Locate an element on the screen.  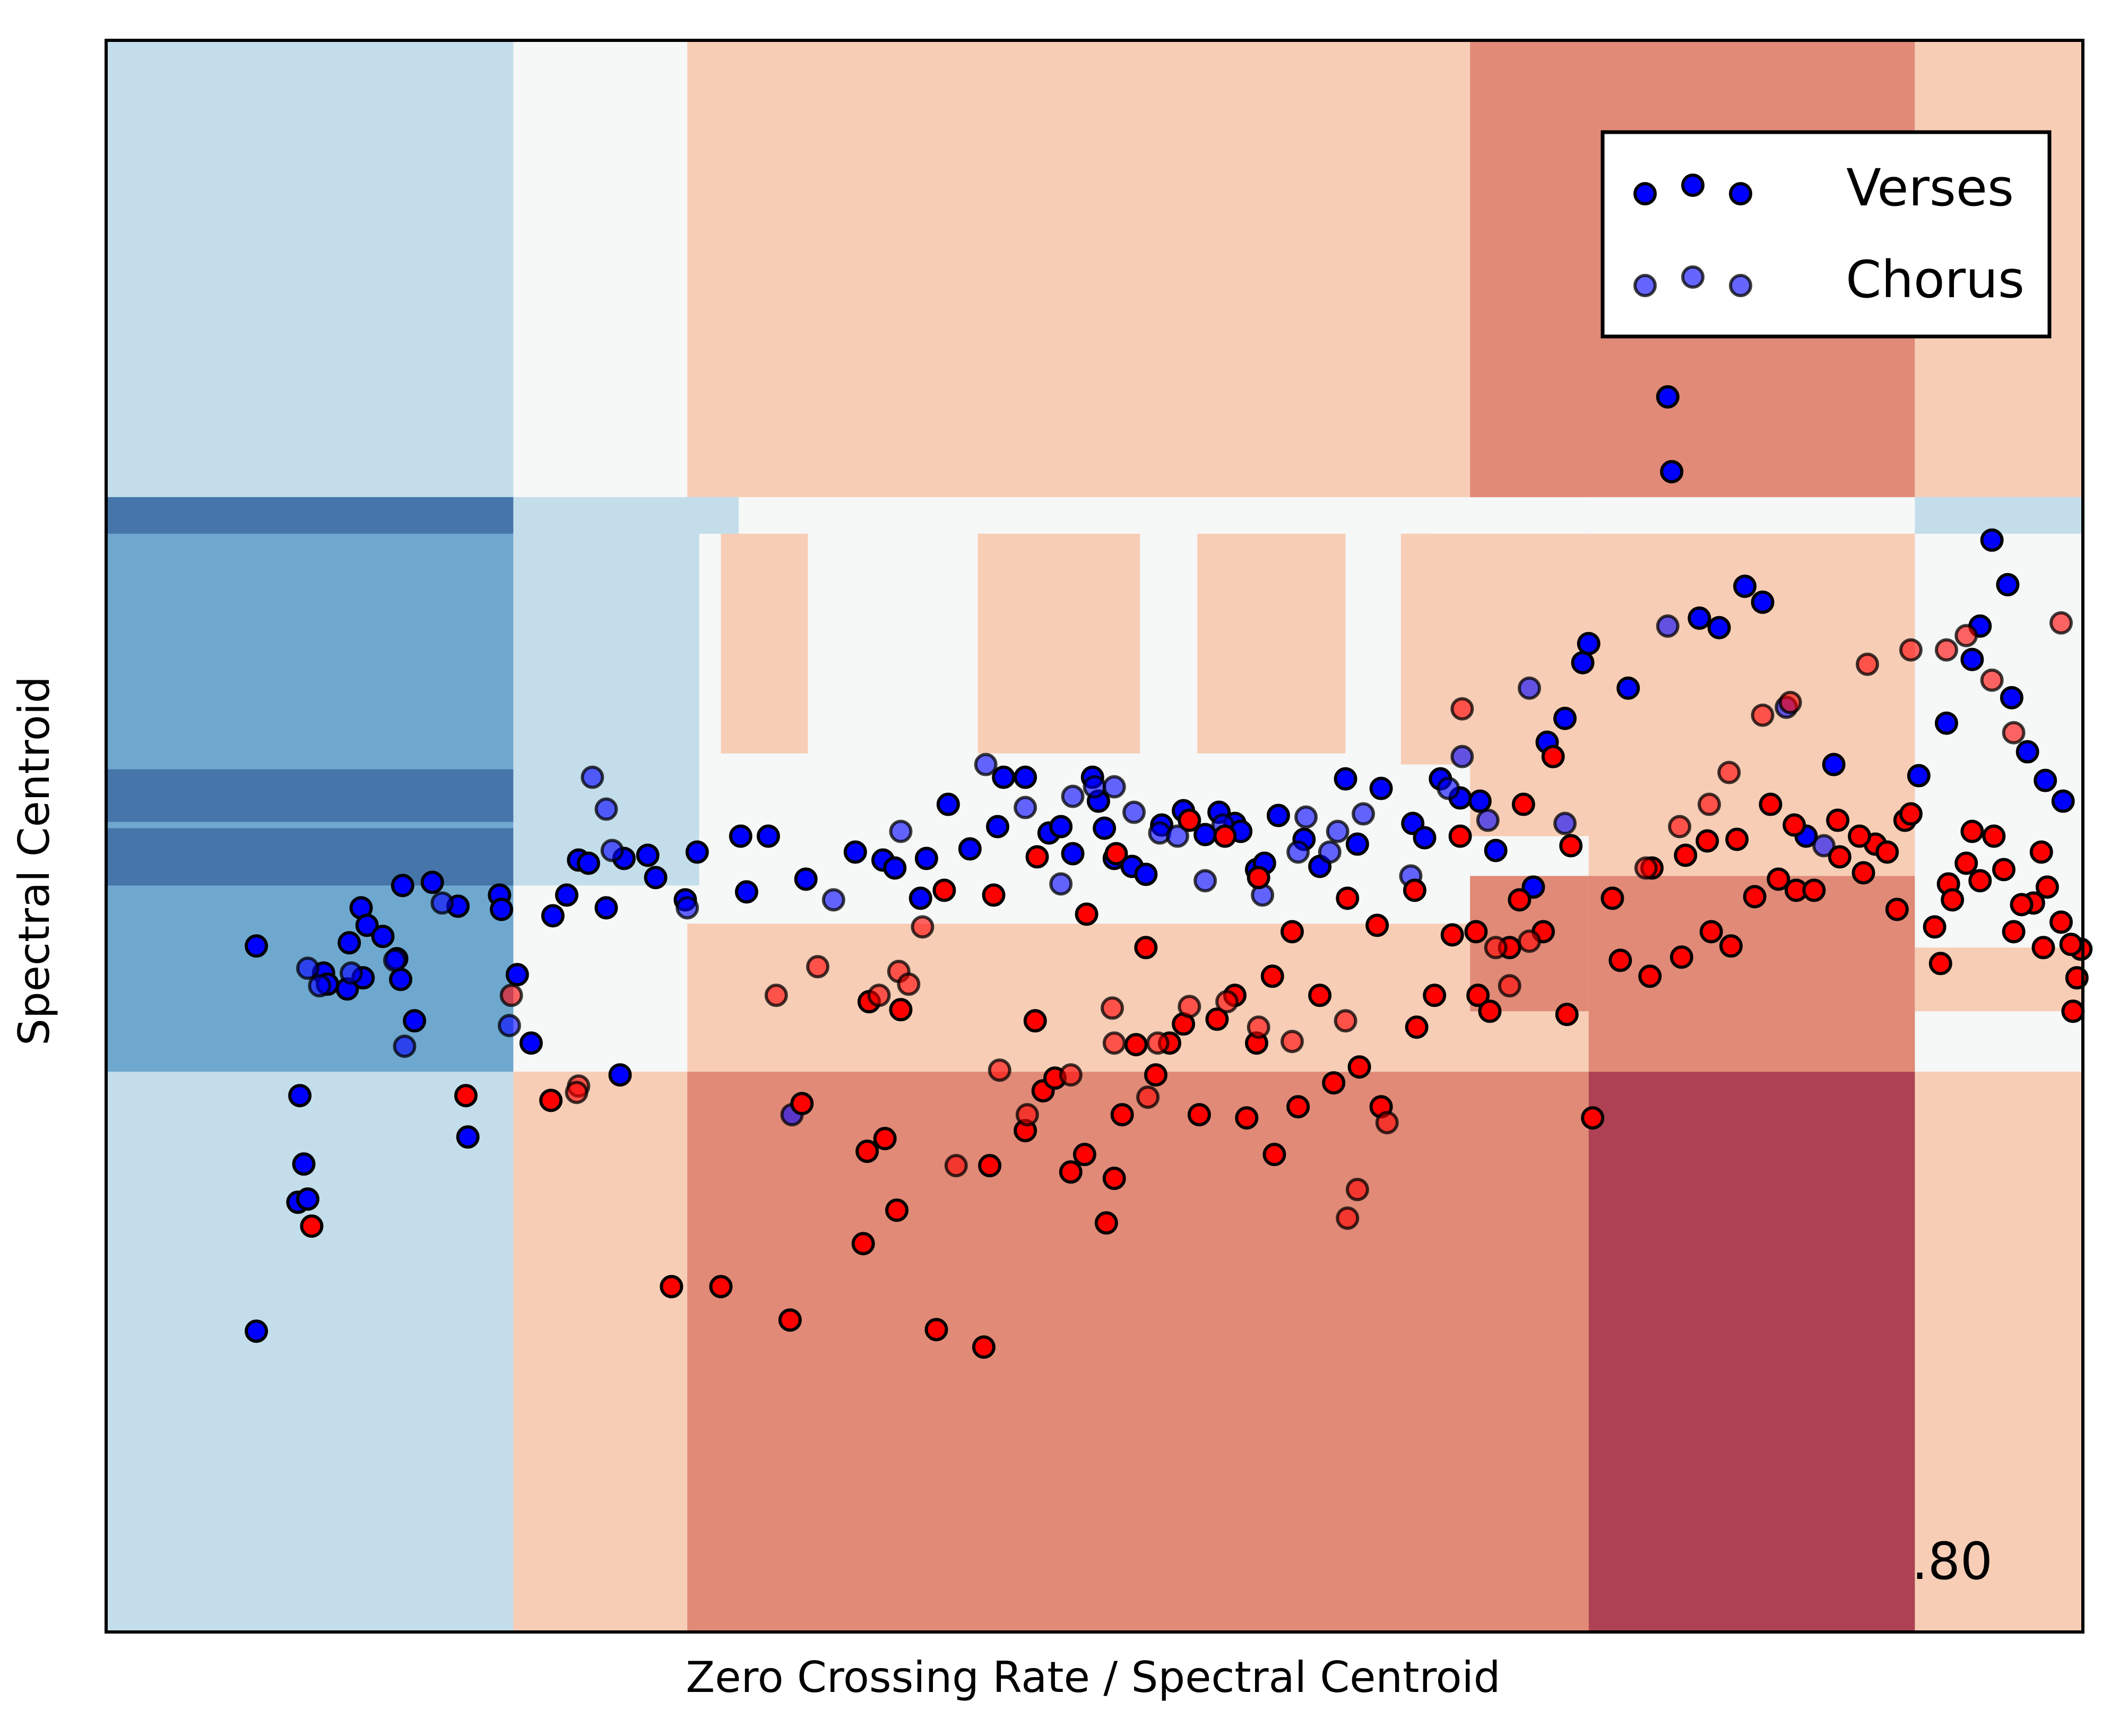
legend-marker-verses is located at coordinates (1693, 189).